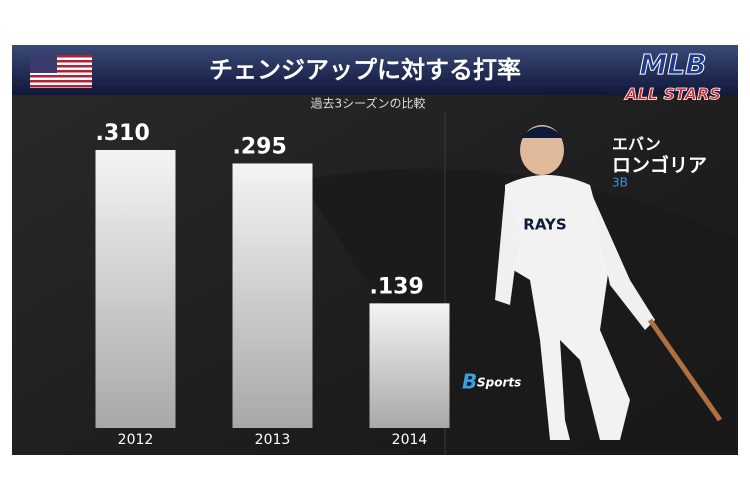  What do you see at coordinates (499, 383) in the screenshot?
I see `watermark-text: Sports` at bounding box center [499, 383].